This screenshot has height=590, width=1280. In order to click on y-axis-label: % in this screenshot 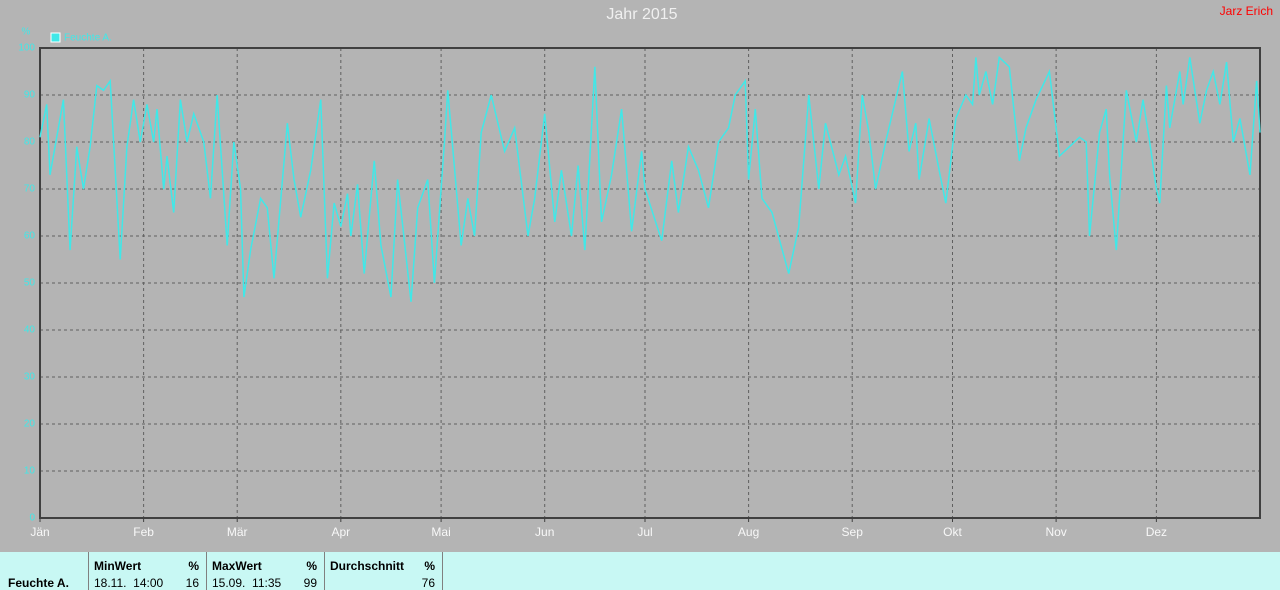, I will do `click(26, 32)`.